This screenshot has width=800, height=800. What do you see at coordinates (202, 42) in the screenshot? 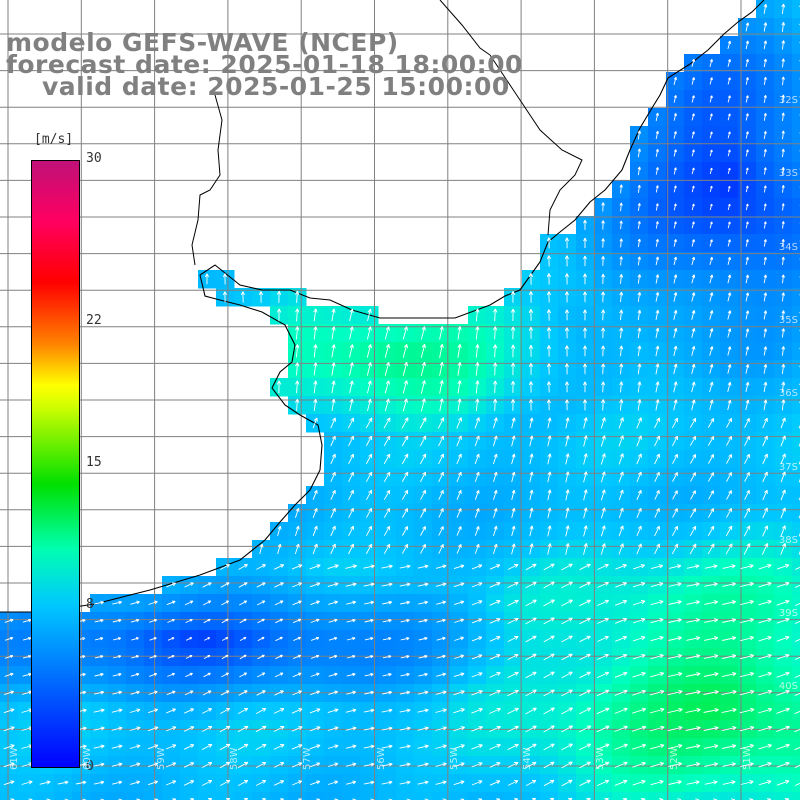
I see `model-title: modelo GEFS-WAVE (NCEP)` at bounding box center [202, 42].